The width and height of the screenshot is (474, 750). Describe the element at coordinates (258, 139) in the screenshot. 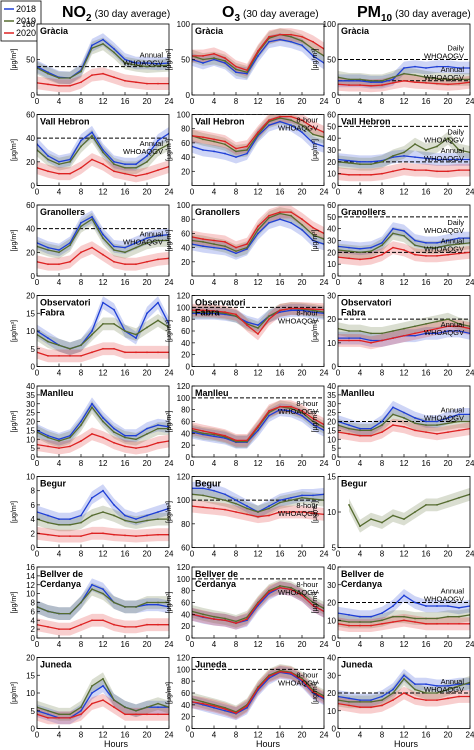

I see `band-2018` at that location.